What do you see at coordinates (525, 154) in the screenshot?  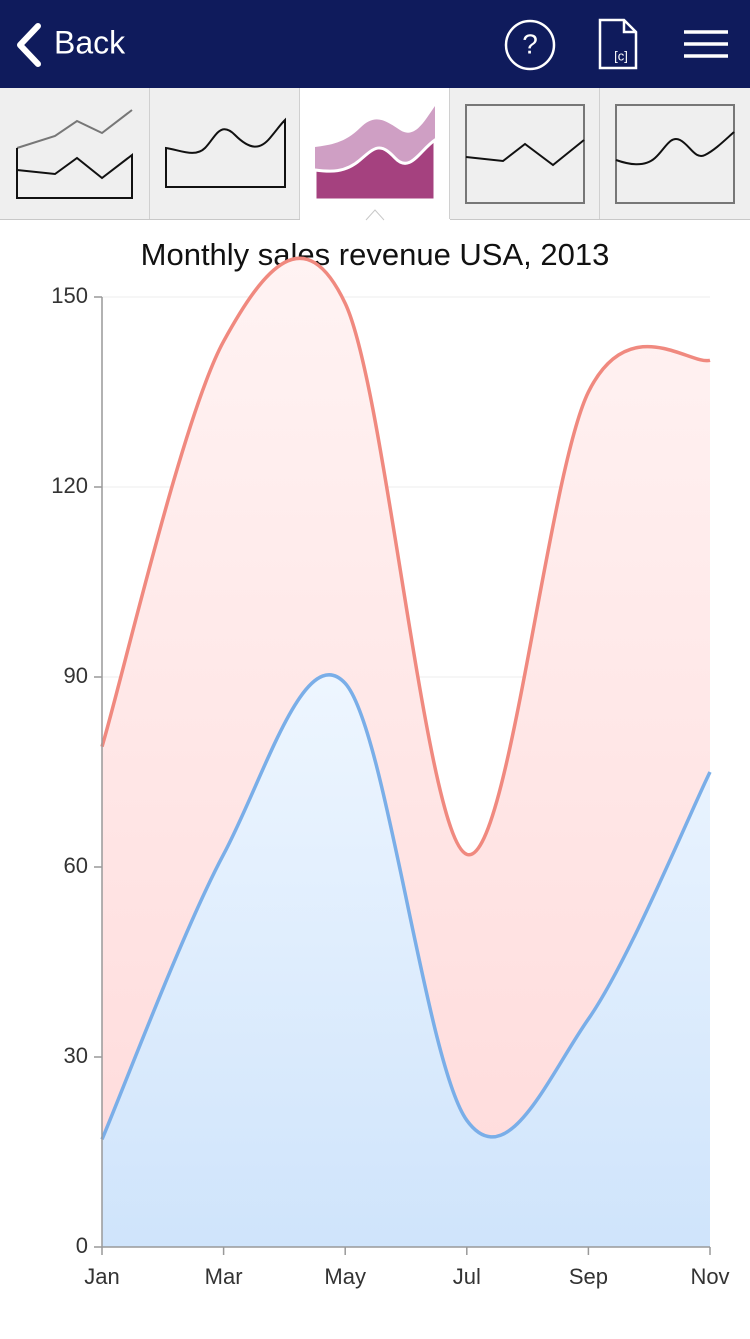 I see `thumb-boxed-line` at bounding box center [525, 154].